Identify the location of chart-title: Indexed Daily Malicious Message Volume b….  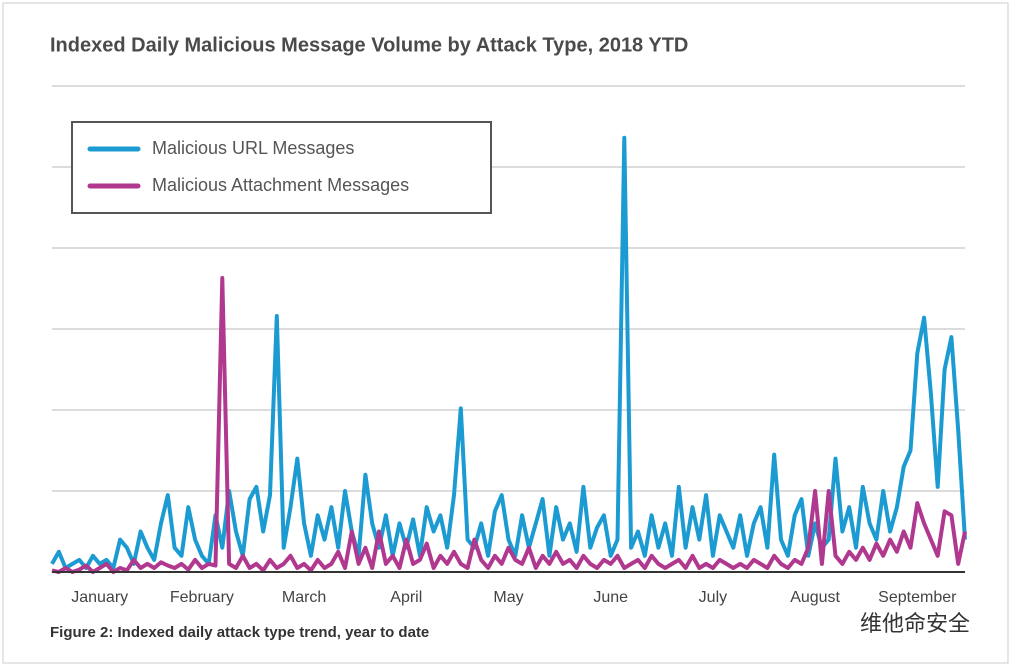
(369, 45).